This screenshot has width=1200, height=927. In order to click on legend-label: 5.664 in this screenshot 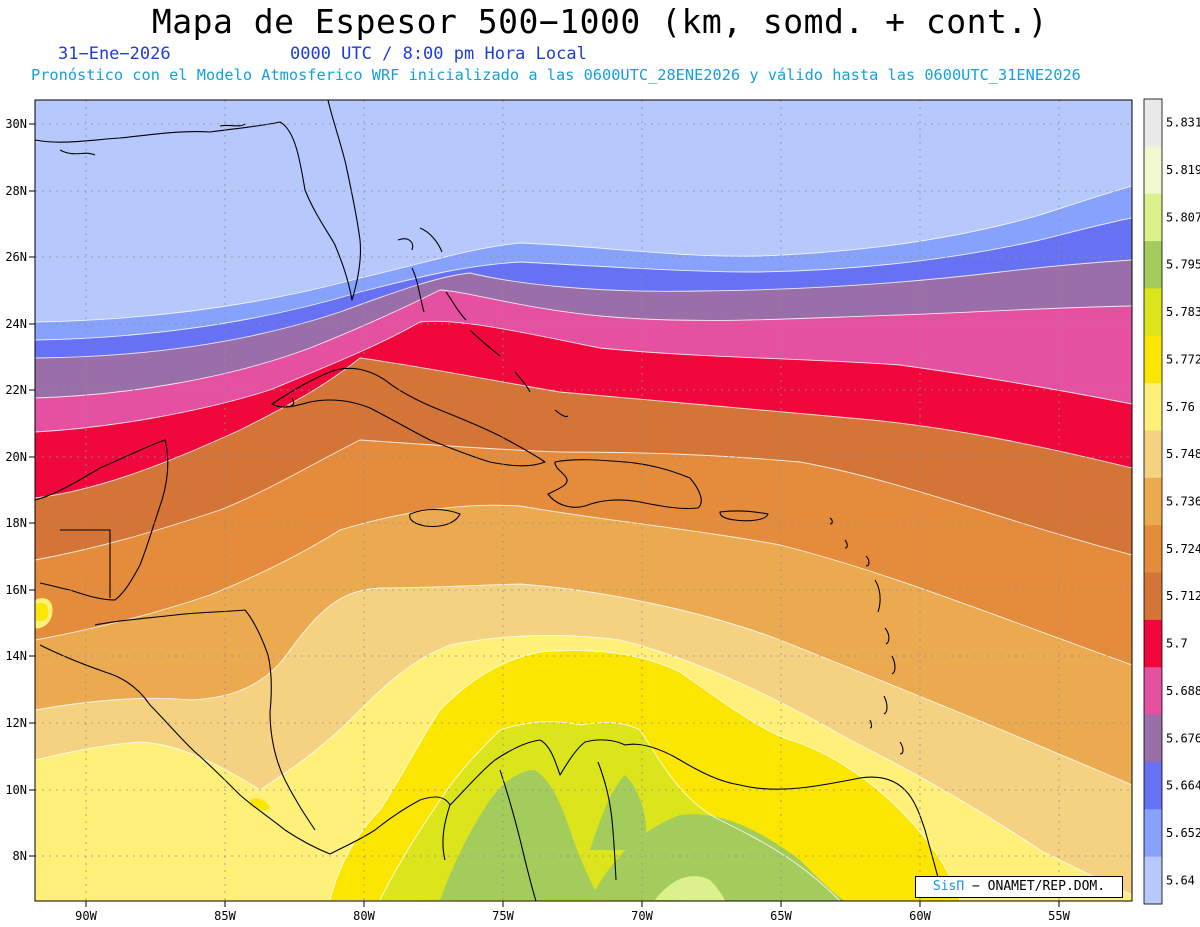, I will do `click(1183, 786)`.